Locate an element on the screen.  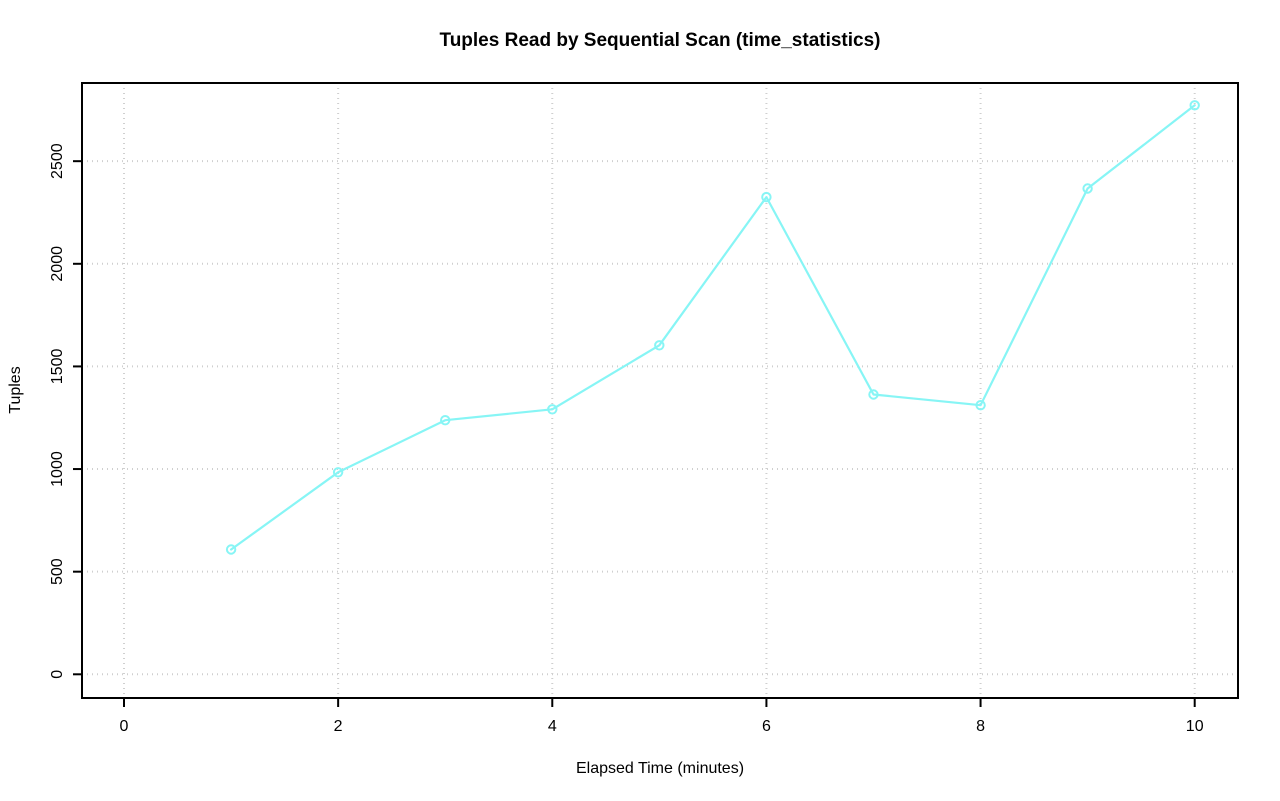
y-tick-label: 1000 is located at coordinates (57, 469).